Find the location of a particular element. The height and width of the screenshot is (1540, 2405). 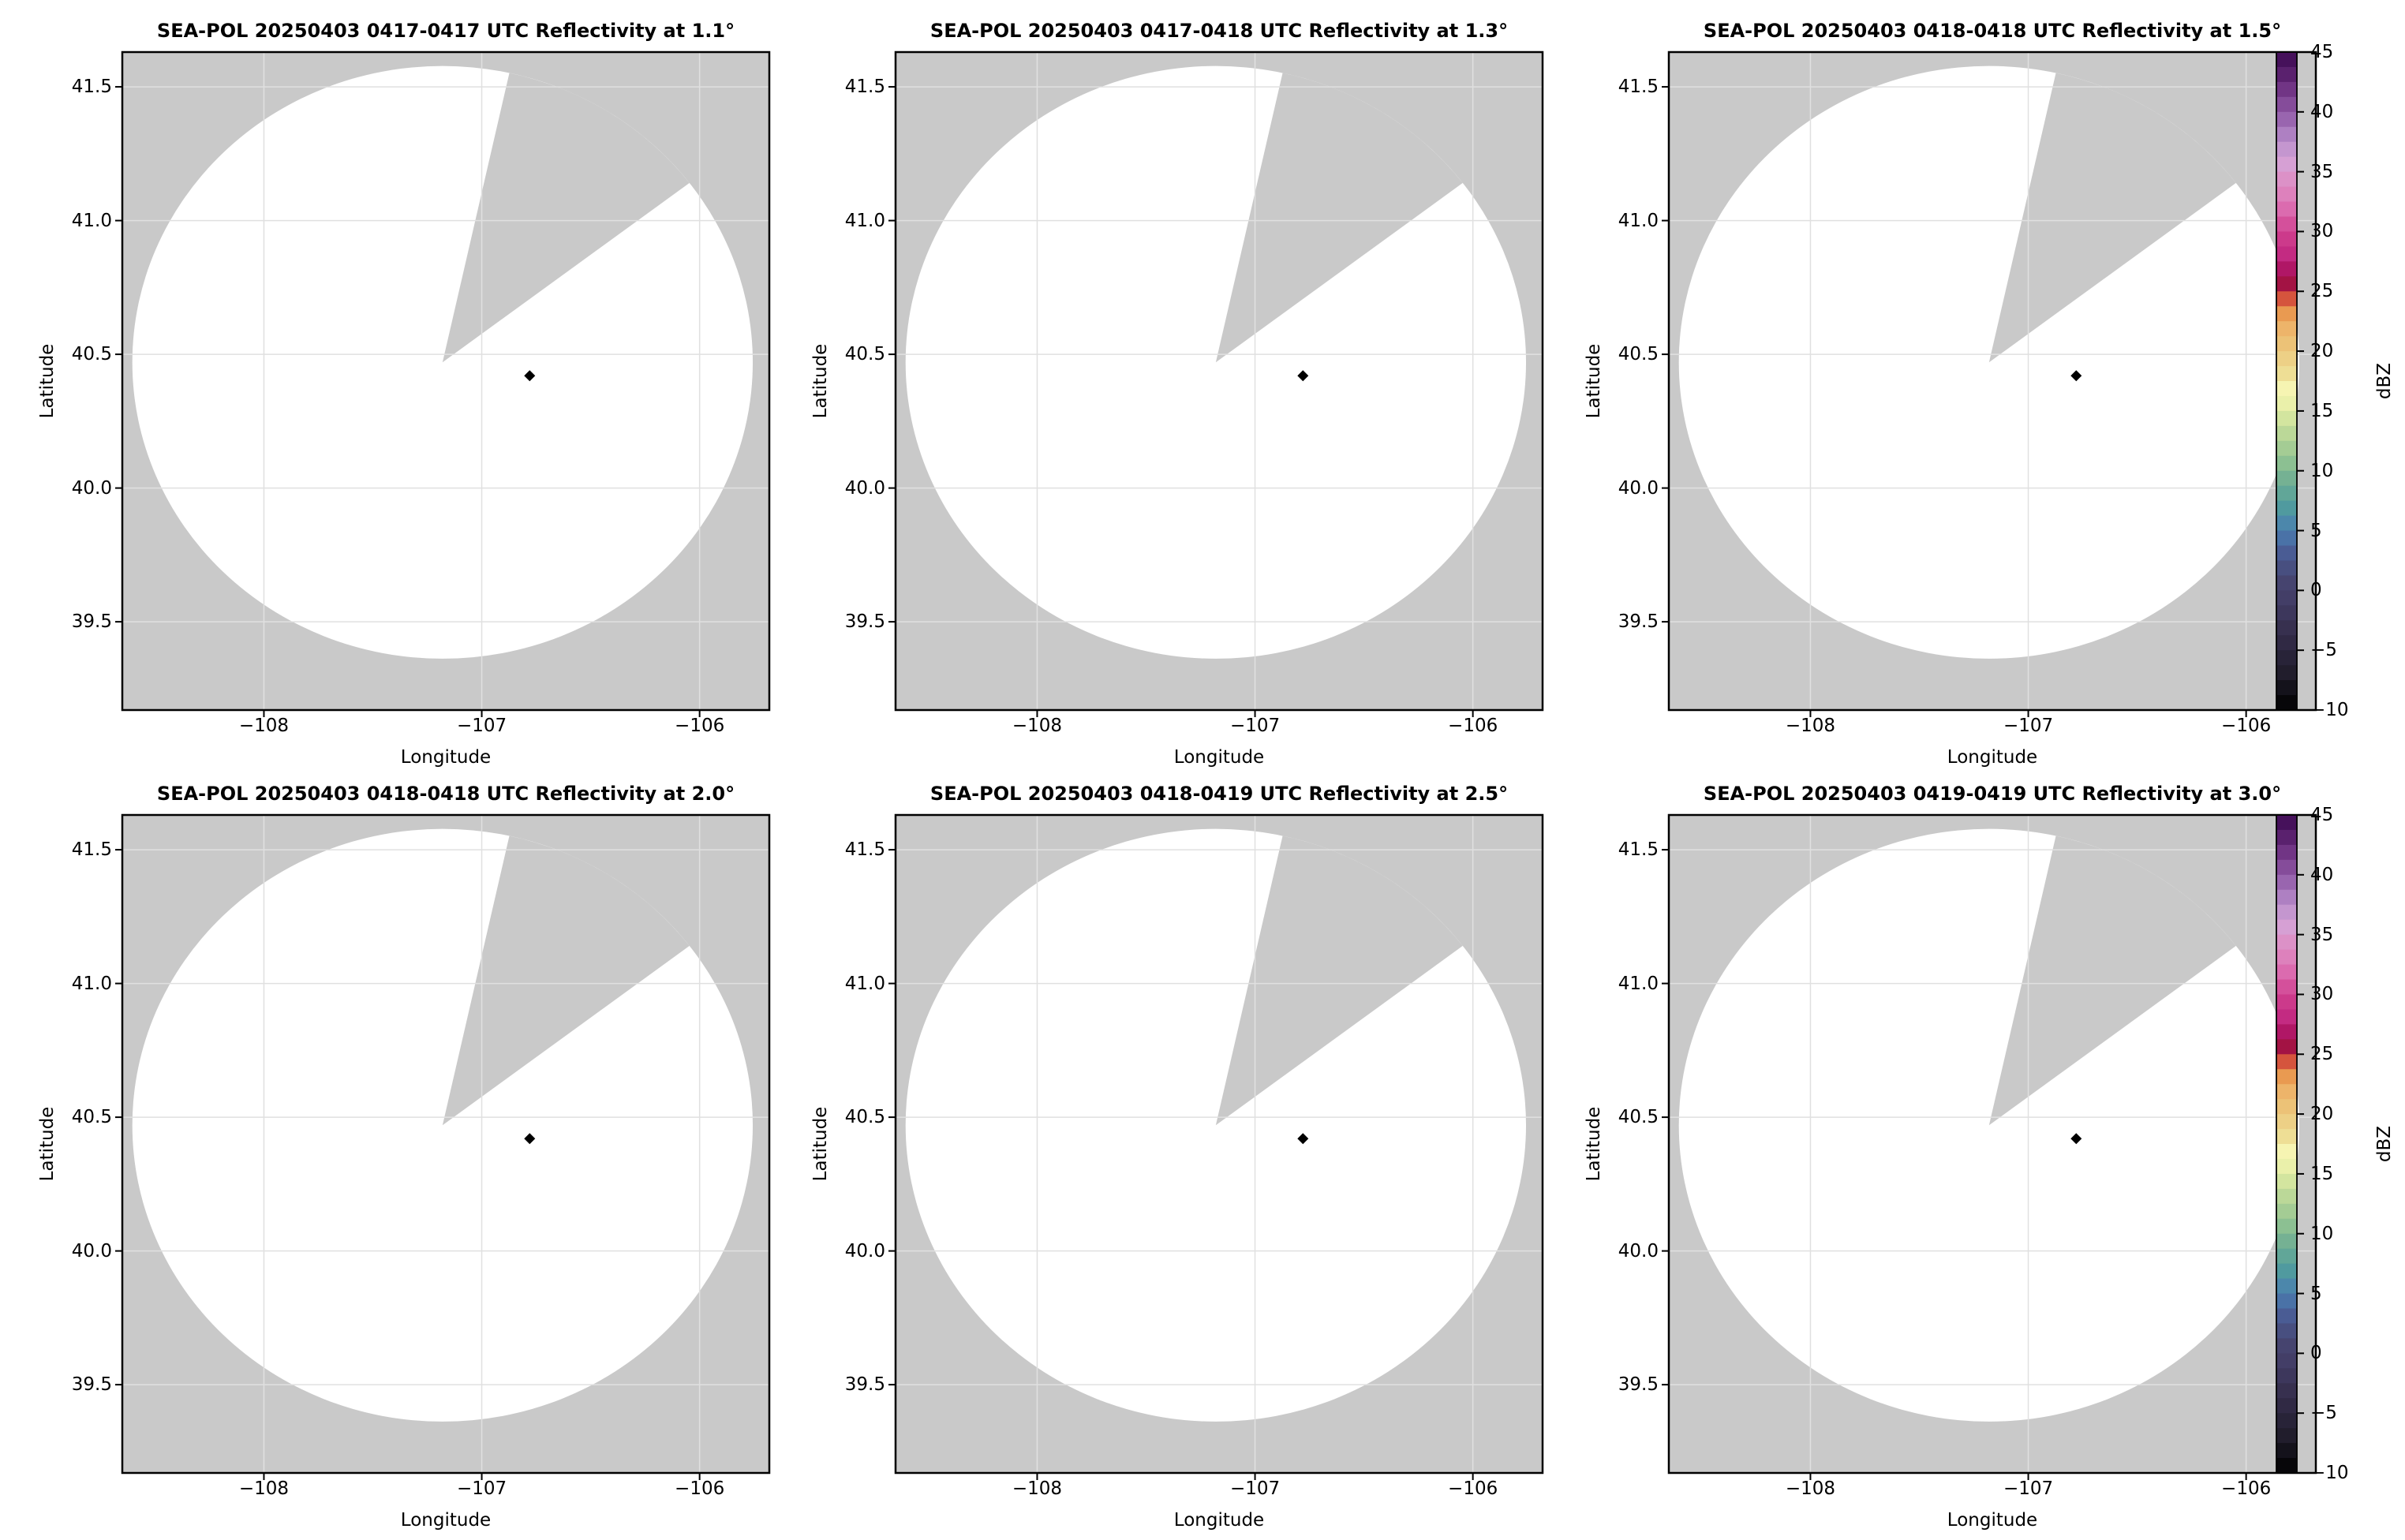

colorbar-tick-label: 5 is located at coordinates (2316, 530).